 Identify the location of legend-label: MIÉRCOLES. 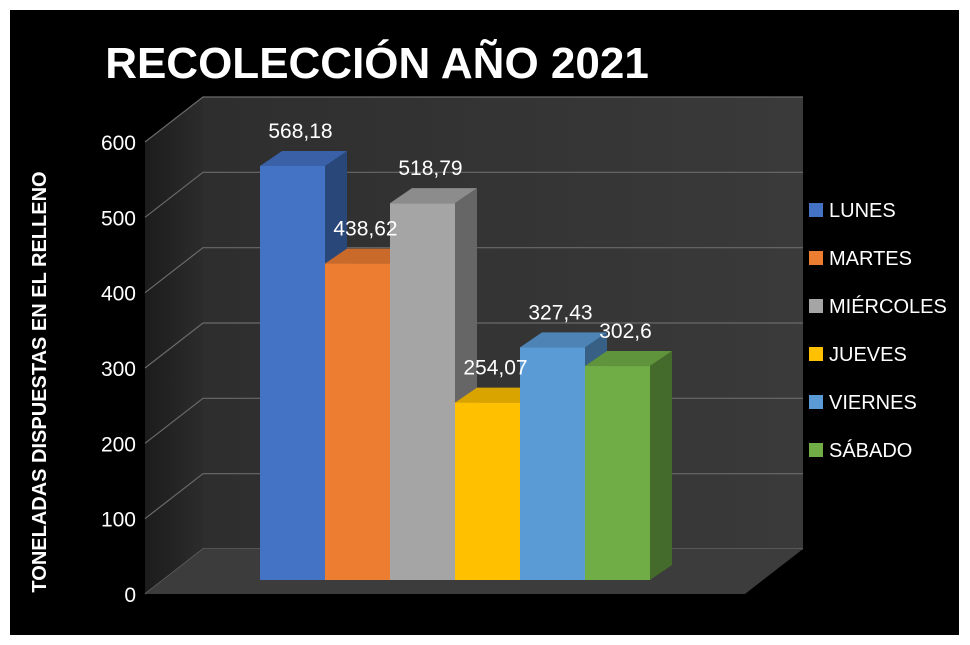
(888, 306).